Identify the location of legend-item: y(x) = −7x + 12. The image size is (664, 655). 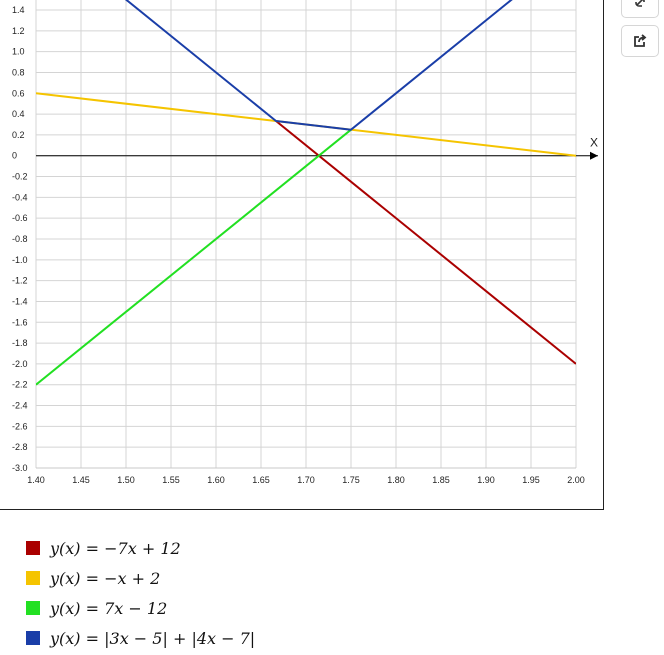
(140, 548).